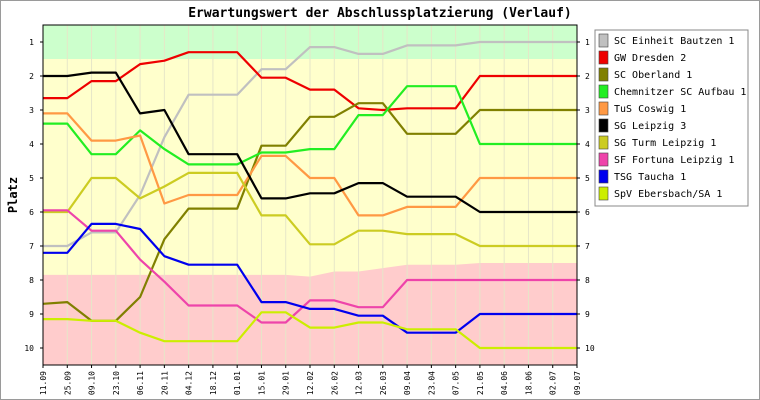  Describe the element at coordinates (31, 110) in the screenshot. I see `y-tick-label: 3` at that location.